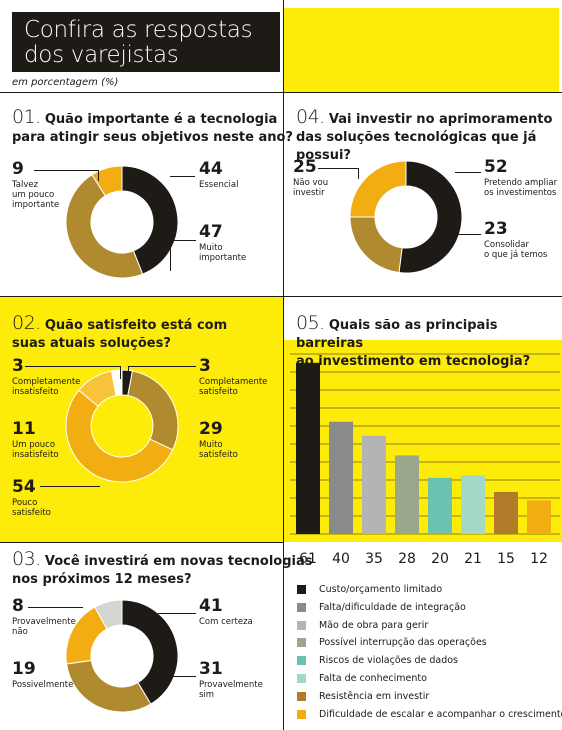  What do you see at coordinates (25, 503) in the screenshot?
I see `q2-label-pouco-l1: Pouco` at bounding box center [25, 503].